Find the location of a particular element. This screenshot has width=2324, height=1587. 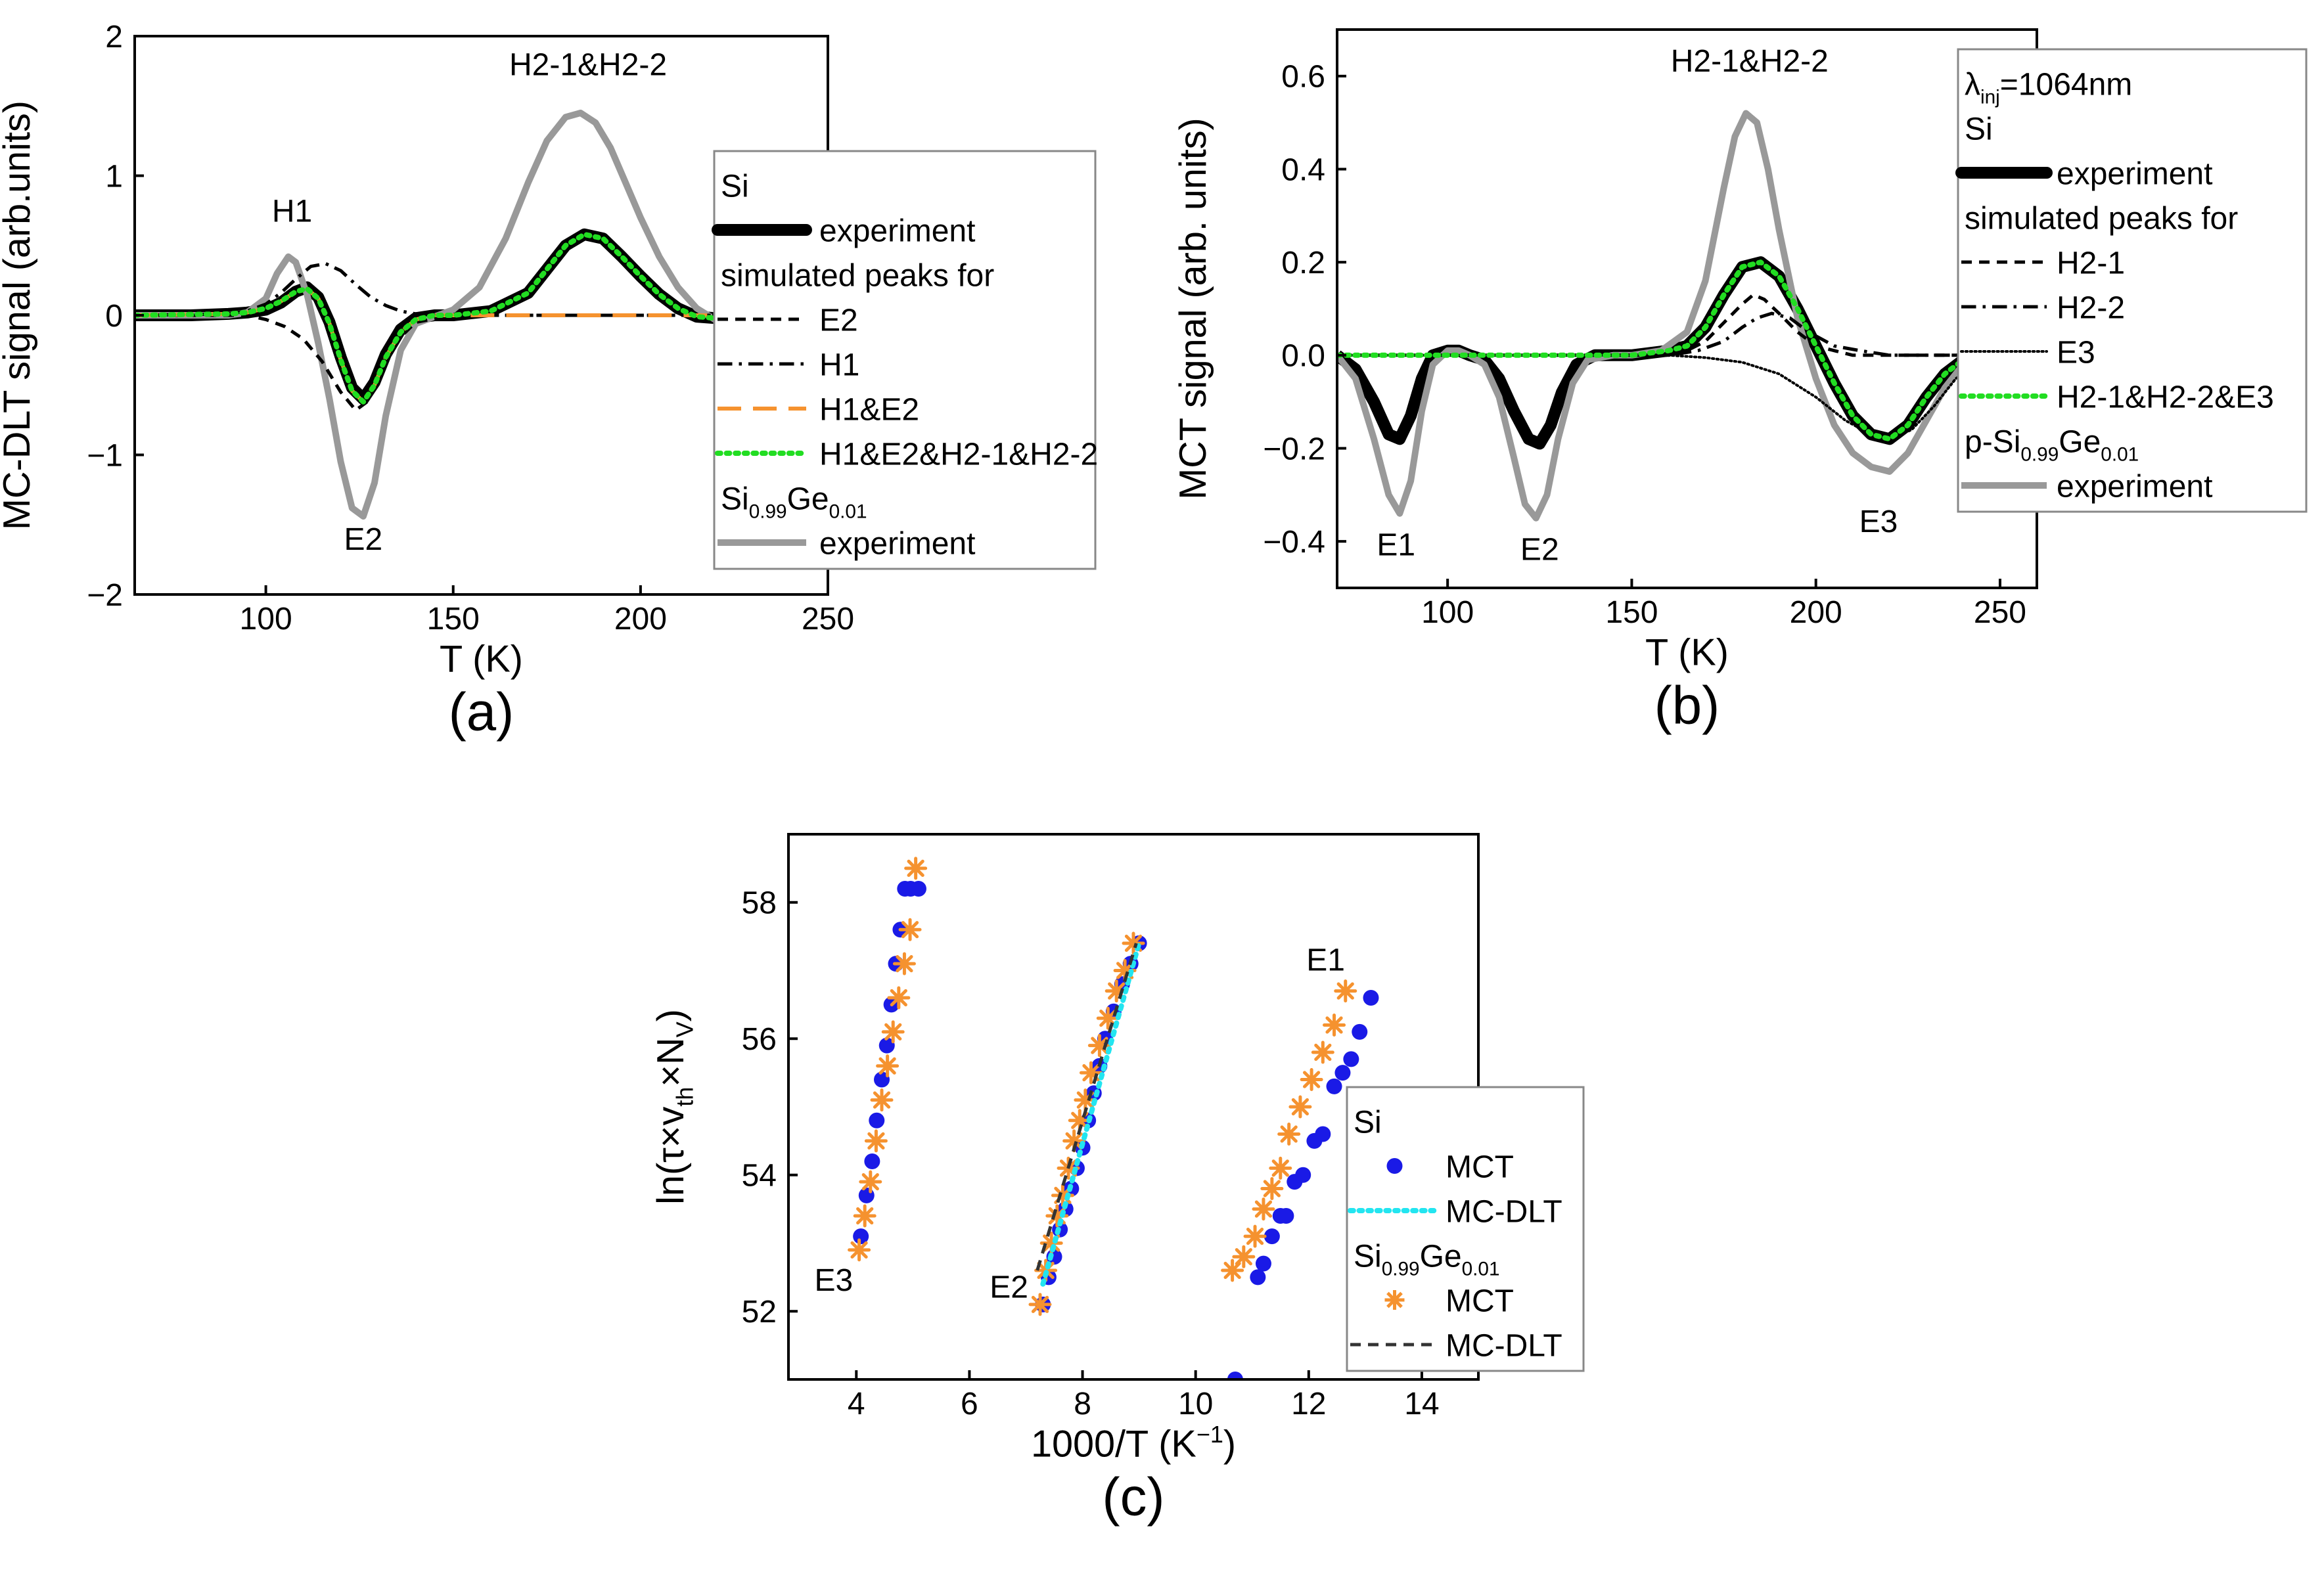

plot-frame is located at coordinates (1687, 308).